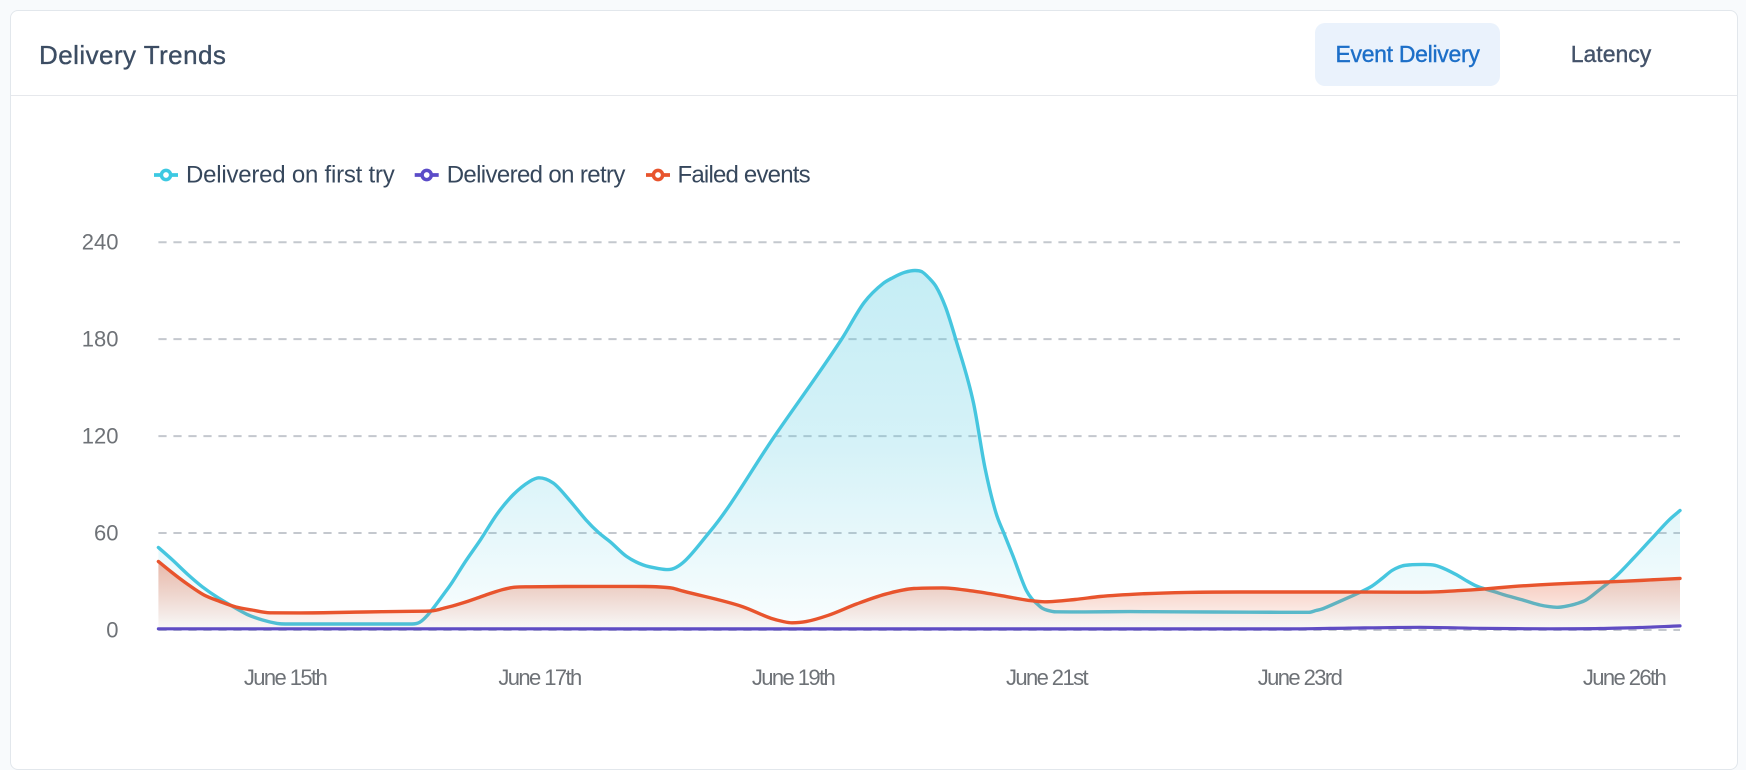 This screenshot has height=770, width=1746. Describe the element at coordinates (1300, 677) in the screenshot. I see `svg-text: June 23rd` at that location.